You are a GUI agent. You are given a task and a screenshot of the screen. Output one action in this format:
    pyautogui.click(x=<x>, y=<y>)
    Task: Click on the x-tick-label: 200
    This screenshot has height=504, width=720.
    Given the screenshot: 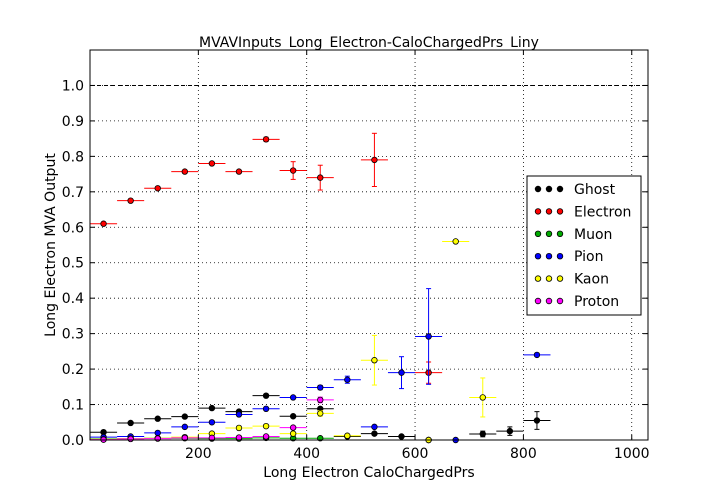 What is the action you would take?
    pyautogui.click(x=198, y=454)
    